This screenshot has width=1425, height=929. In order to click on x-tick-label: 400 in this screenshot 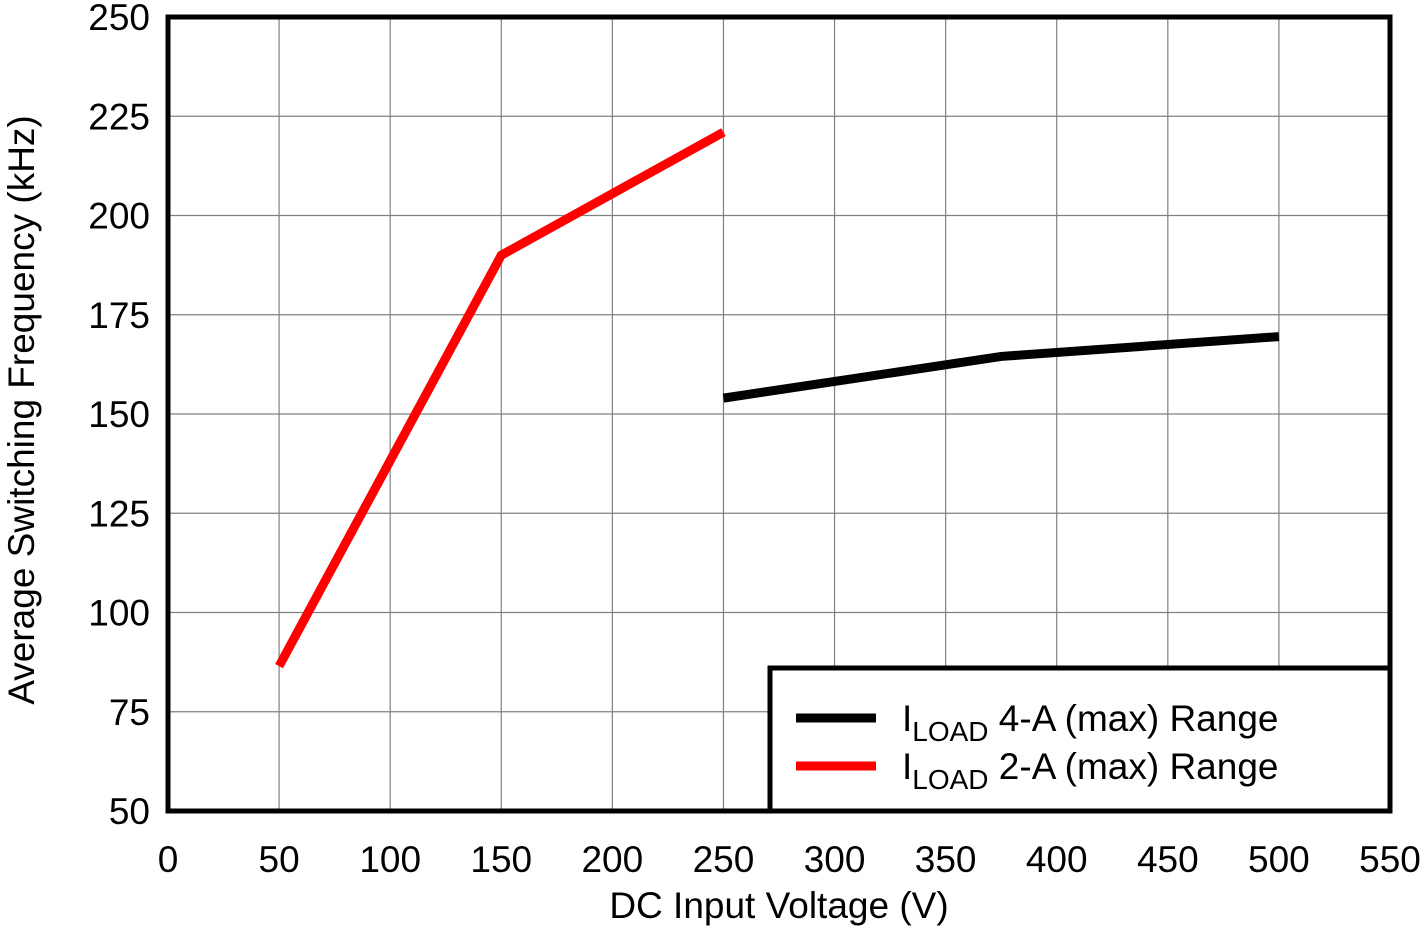, I will do `click(1057, 859)`.